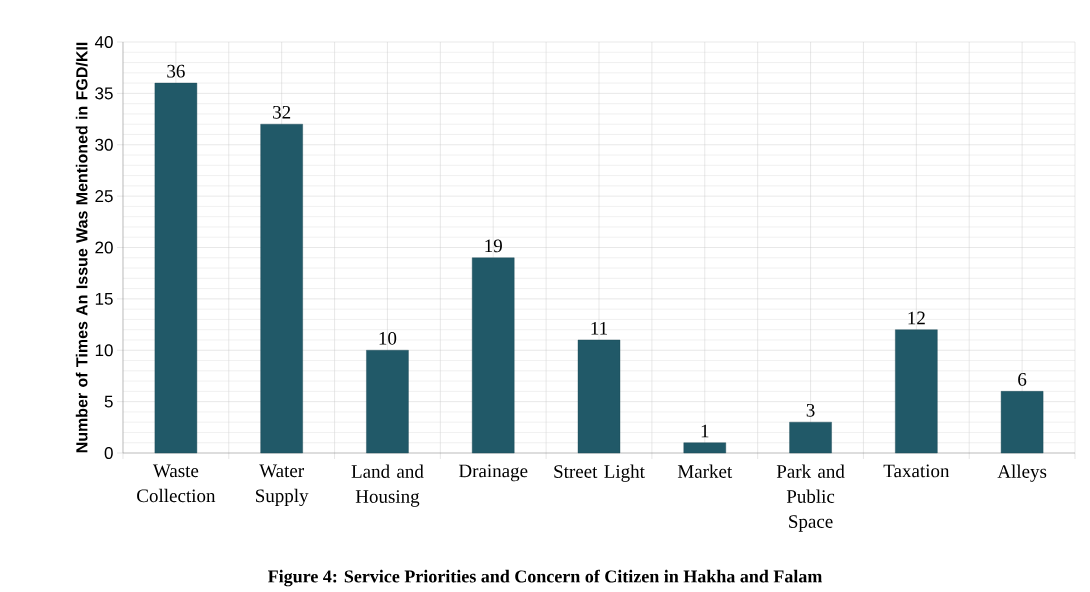  Describe the element at coordinates (388, 338) in the screenshot. I see `data-label: 10` at that location.